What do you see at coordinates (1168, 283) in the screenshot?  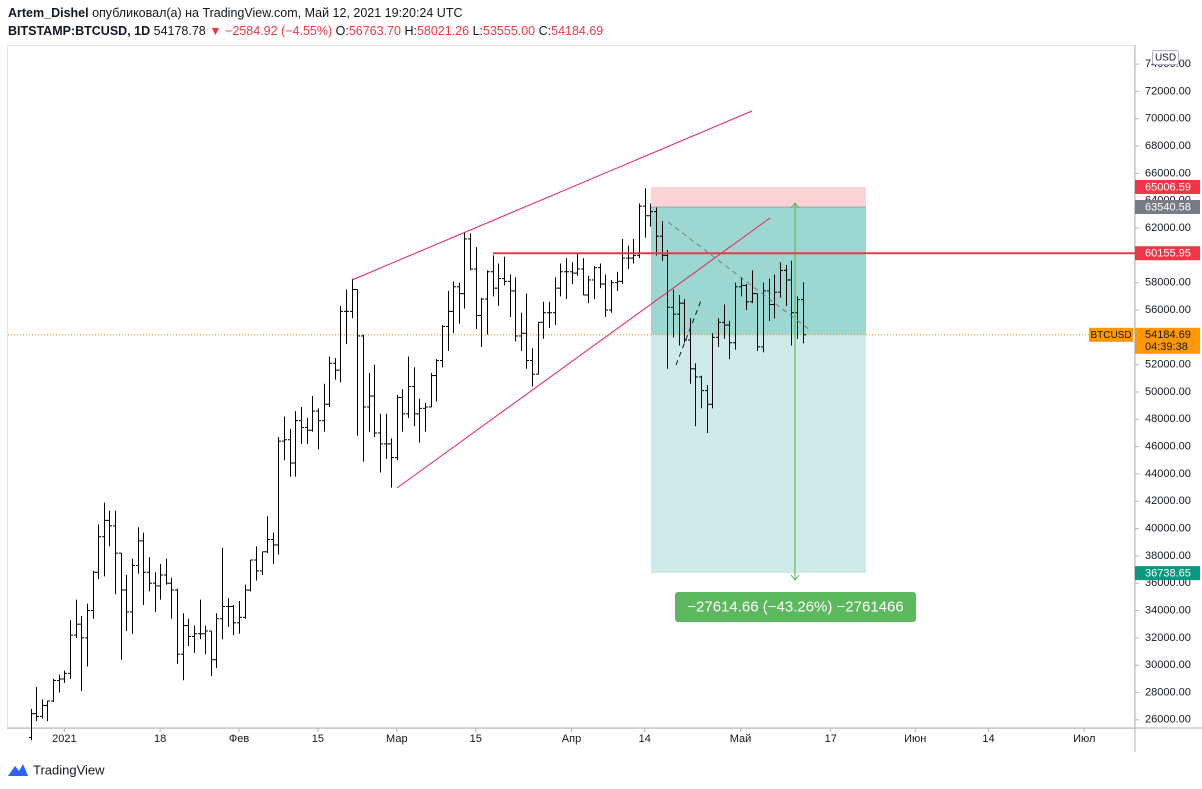 I see `y-tick-label: 58000.00` at bounding box center [1168, 283].